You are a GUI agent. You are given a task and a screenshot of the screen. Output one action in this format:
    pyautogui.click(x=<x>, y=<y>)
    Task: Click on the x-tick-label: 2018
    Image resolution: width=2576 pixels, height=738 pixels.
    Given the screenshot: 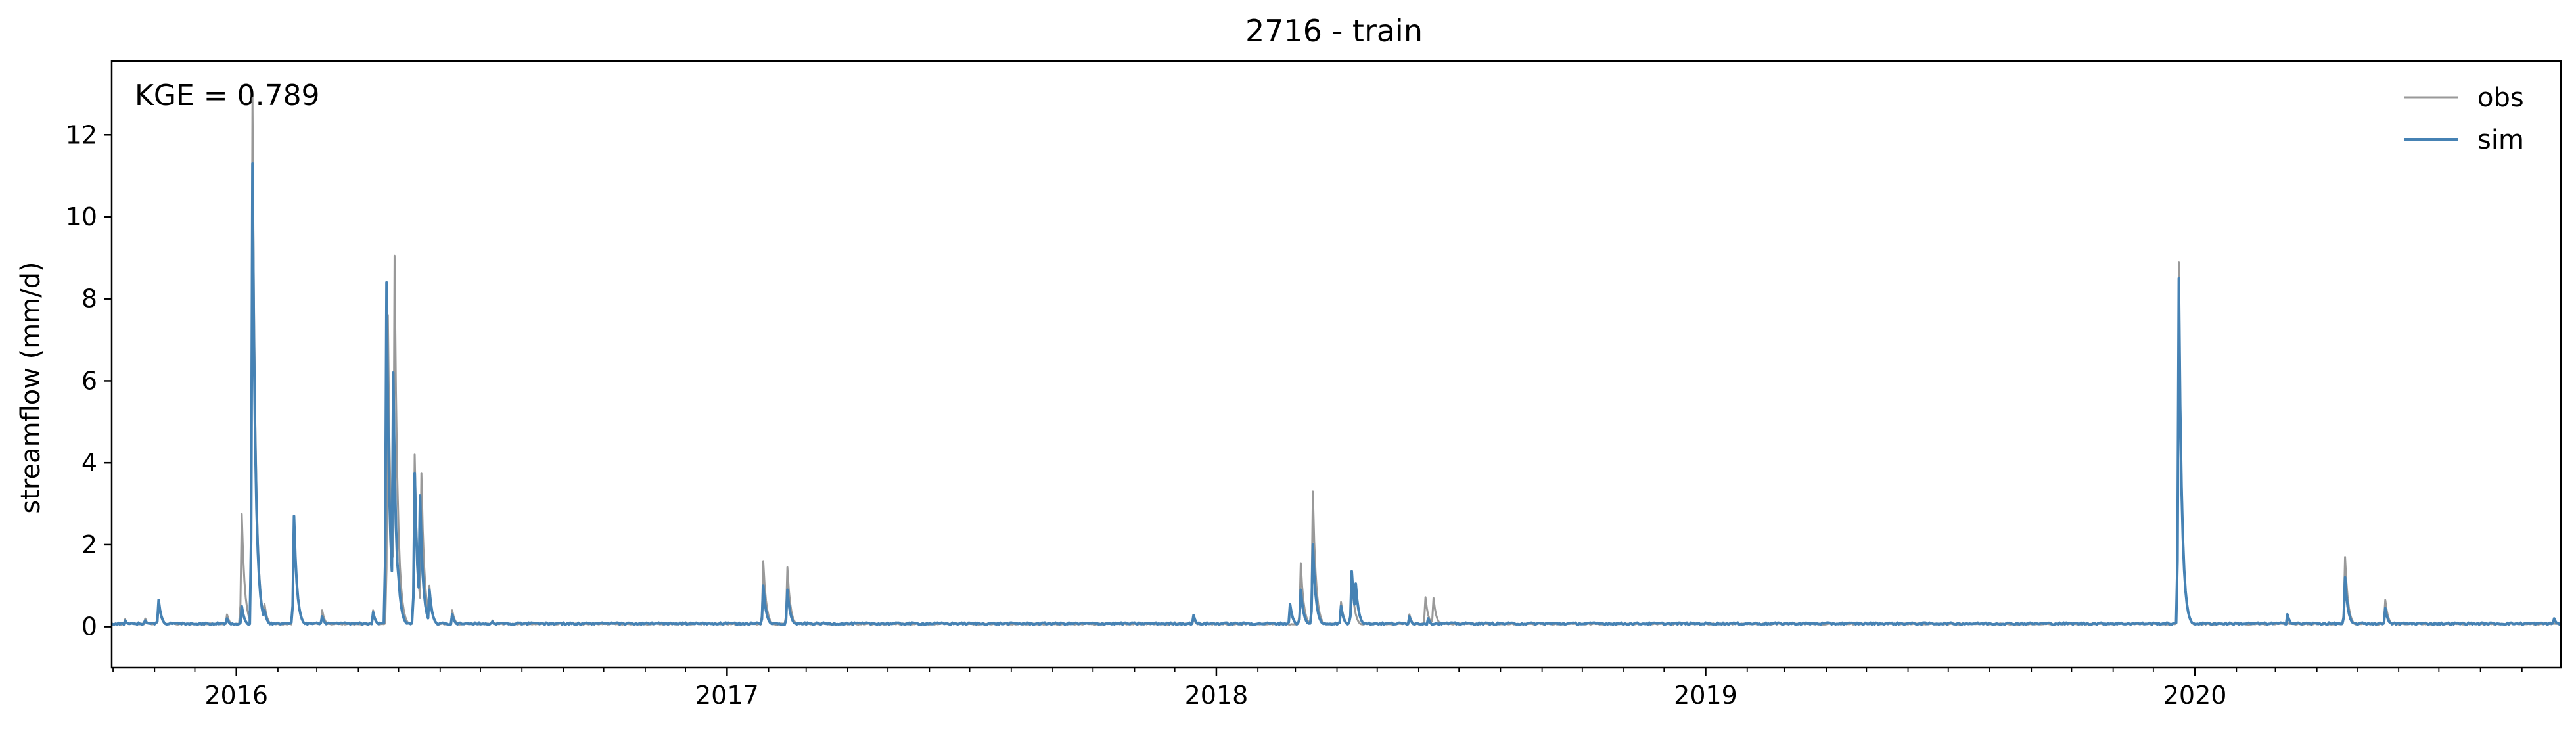 What is the action you would take?
    pyautogui.click(x=1217, y=695)
    